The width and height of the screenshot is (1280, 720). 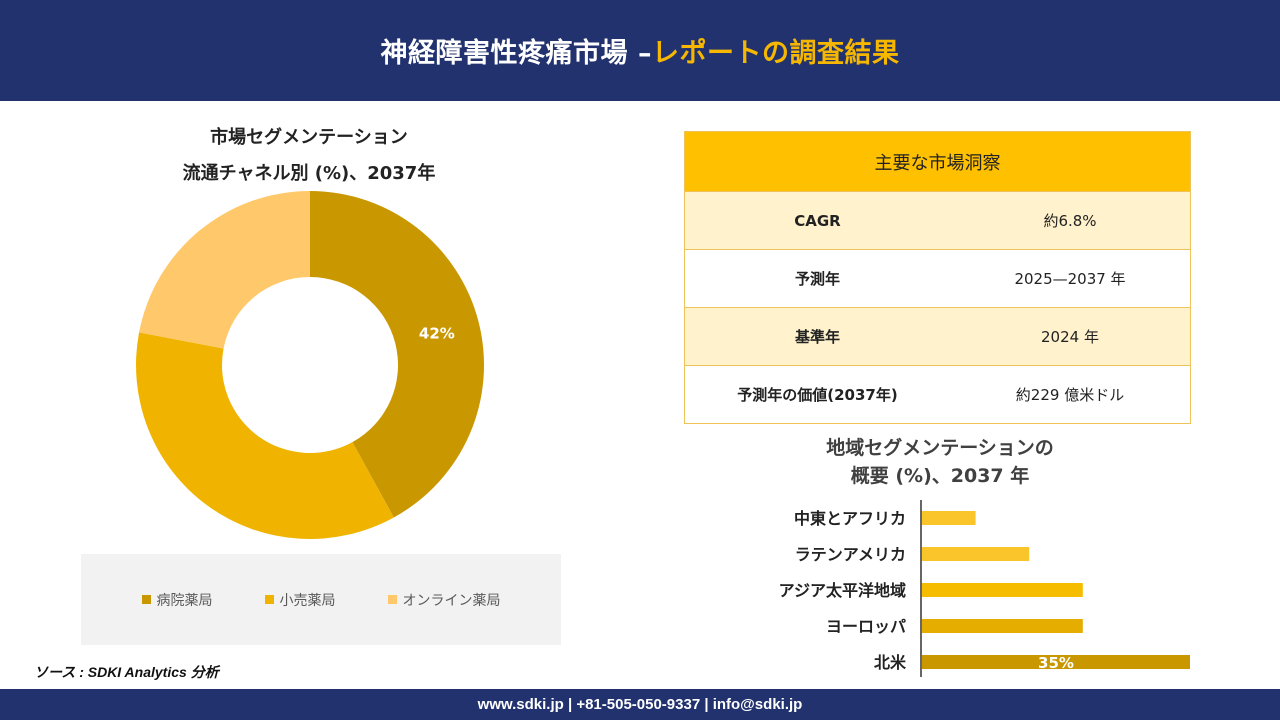 What do you see at coordinates (890, 662) in the screenshot?
I see `bar-category-label: 北米` at bounding box center [890, 662].